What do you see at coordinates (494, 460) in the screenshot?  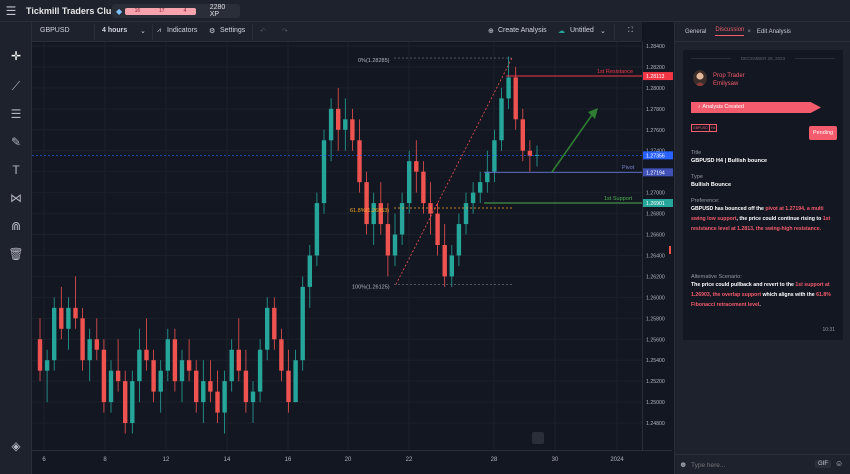 I see `time-tick-label: 28` at bounding box center [494, 460].